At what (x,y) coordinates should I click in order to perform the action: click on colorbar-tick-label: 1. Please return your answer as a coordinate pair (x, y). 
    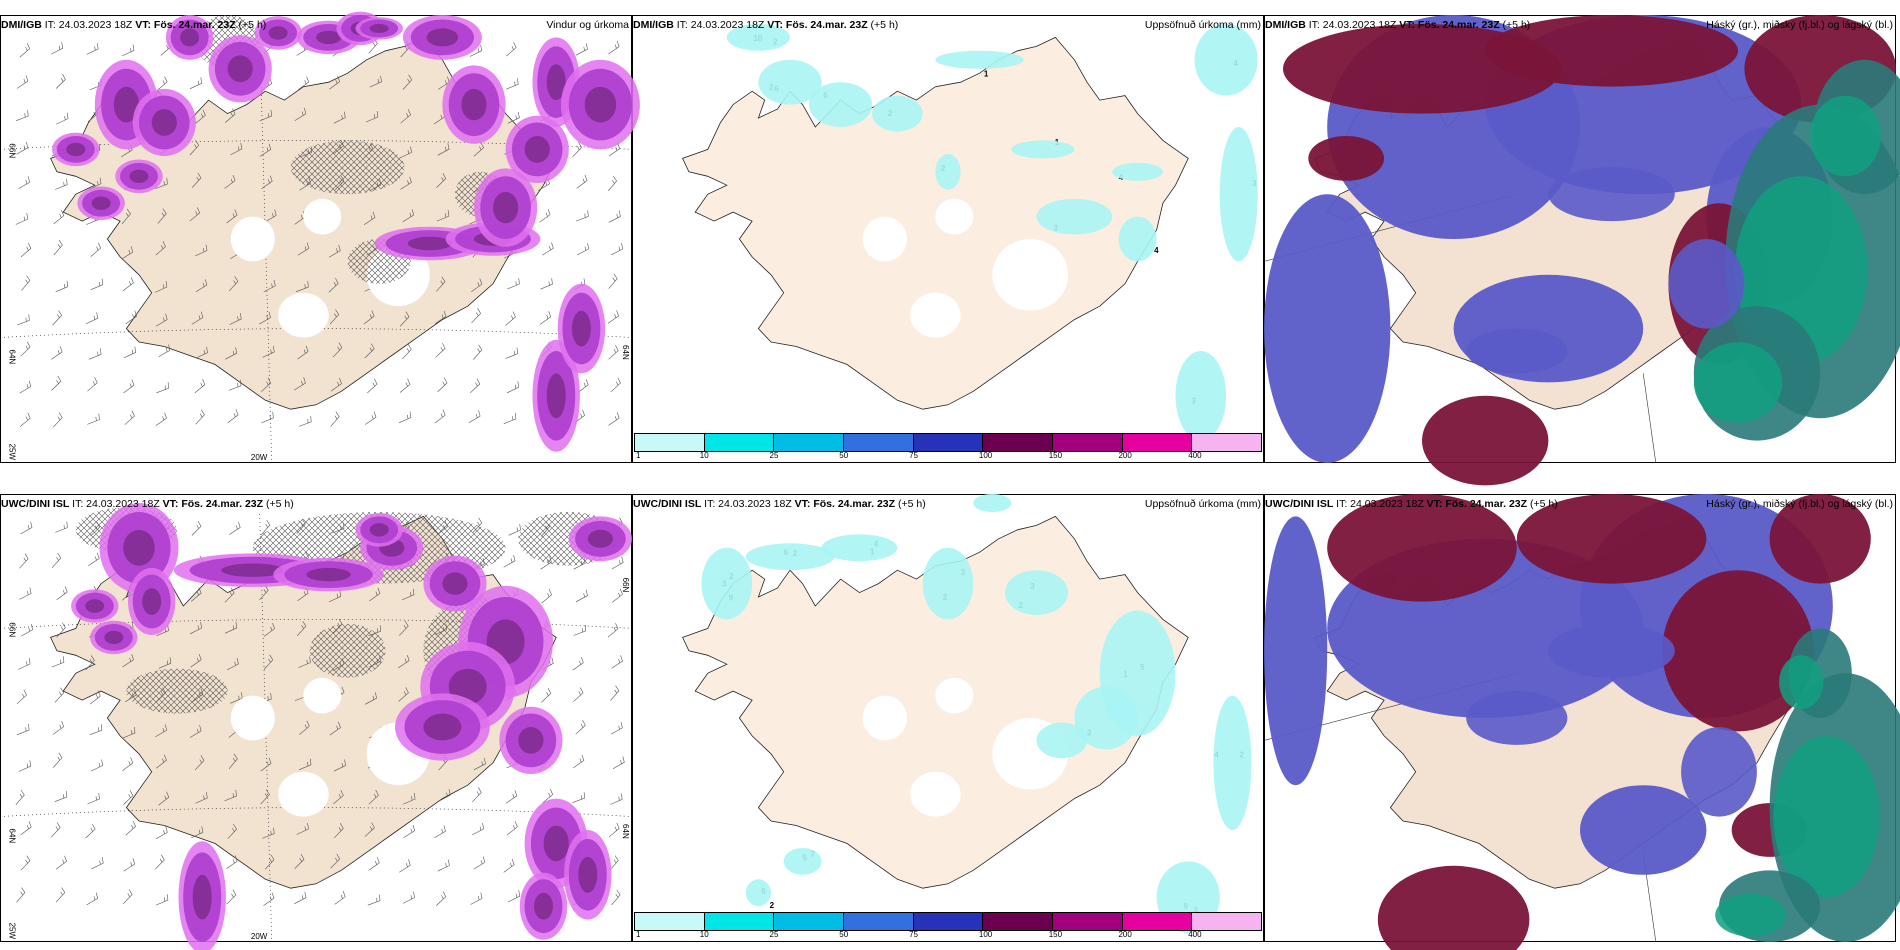
    Looking at the image, I should click on (638, 934).